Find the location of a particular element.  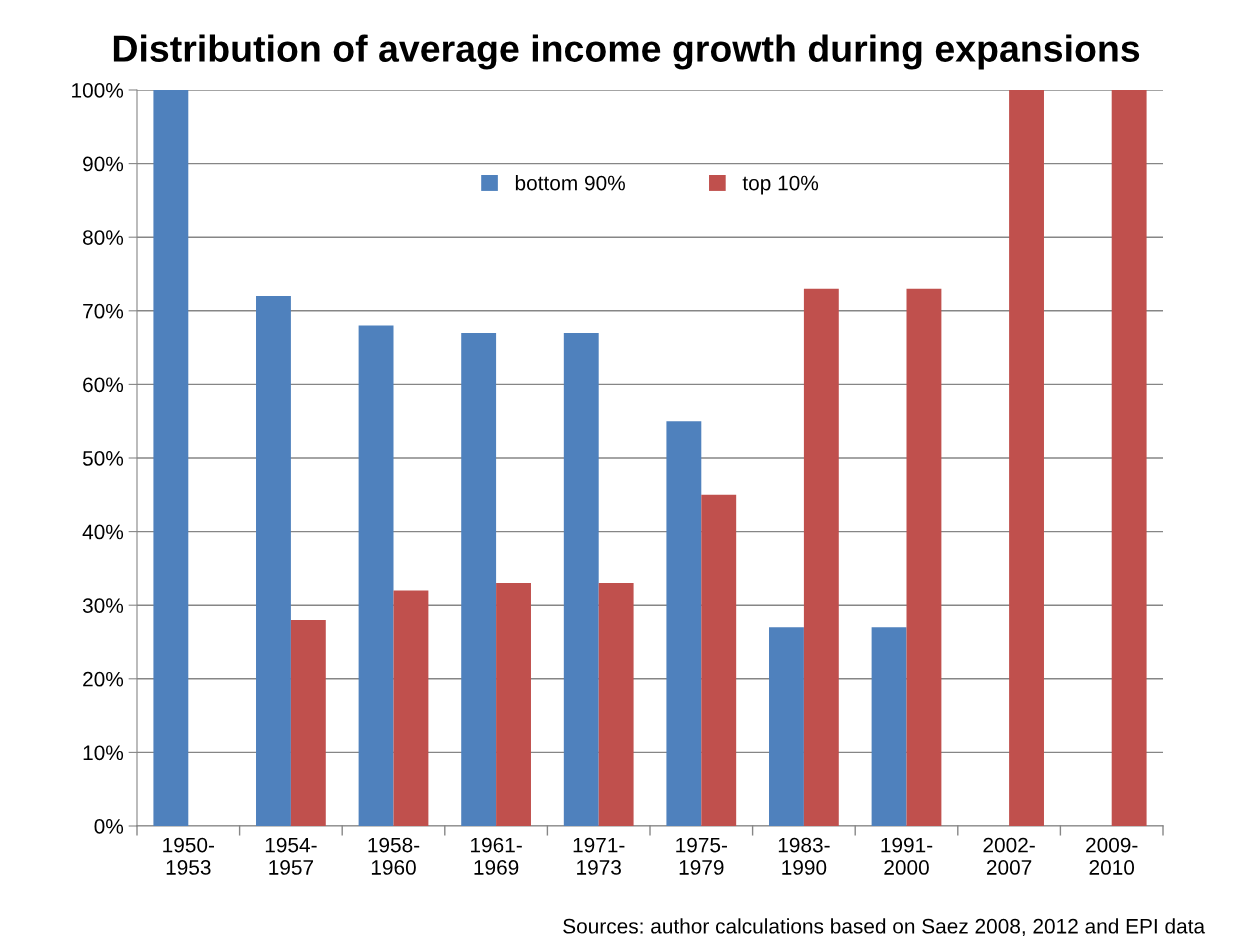

y-tick-label: 100% is located at coordinates (98, 90).